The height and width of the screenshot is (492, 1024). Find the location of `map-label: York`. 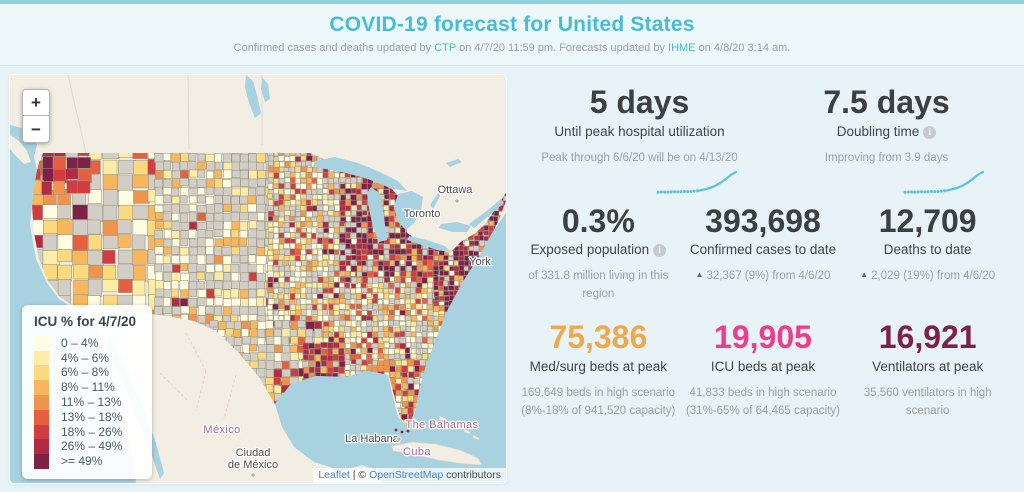

map-label: York is located at coordinates (480, 262).